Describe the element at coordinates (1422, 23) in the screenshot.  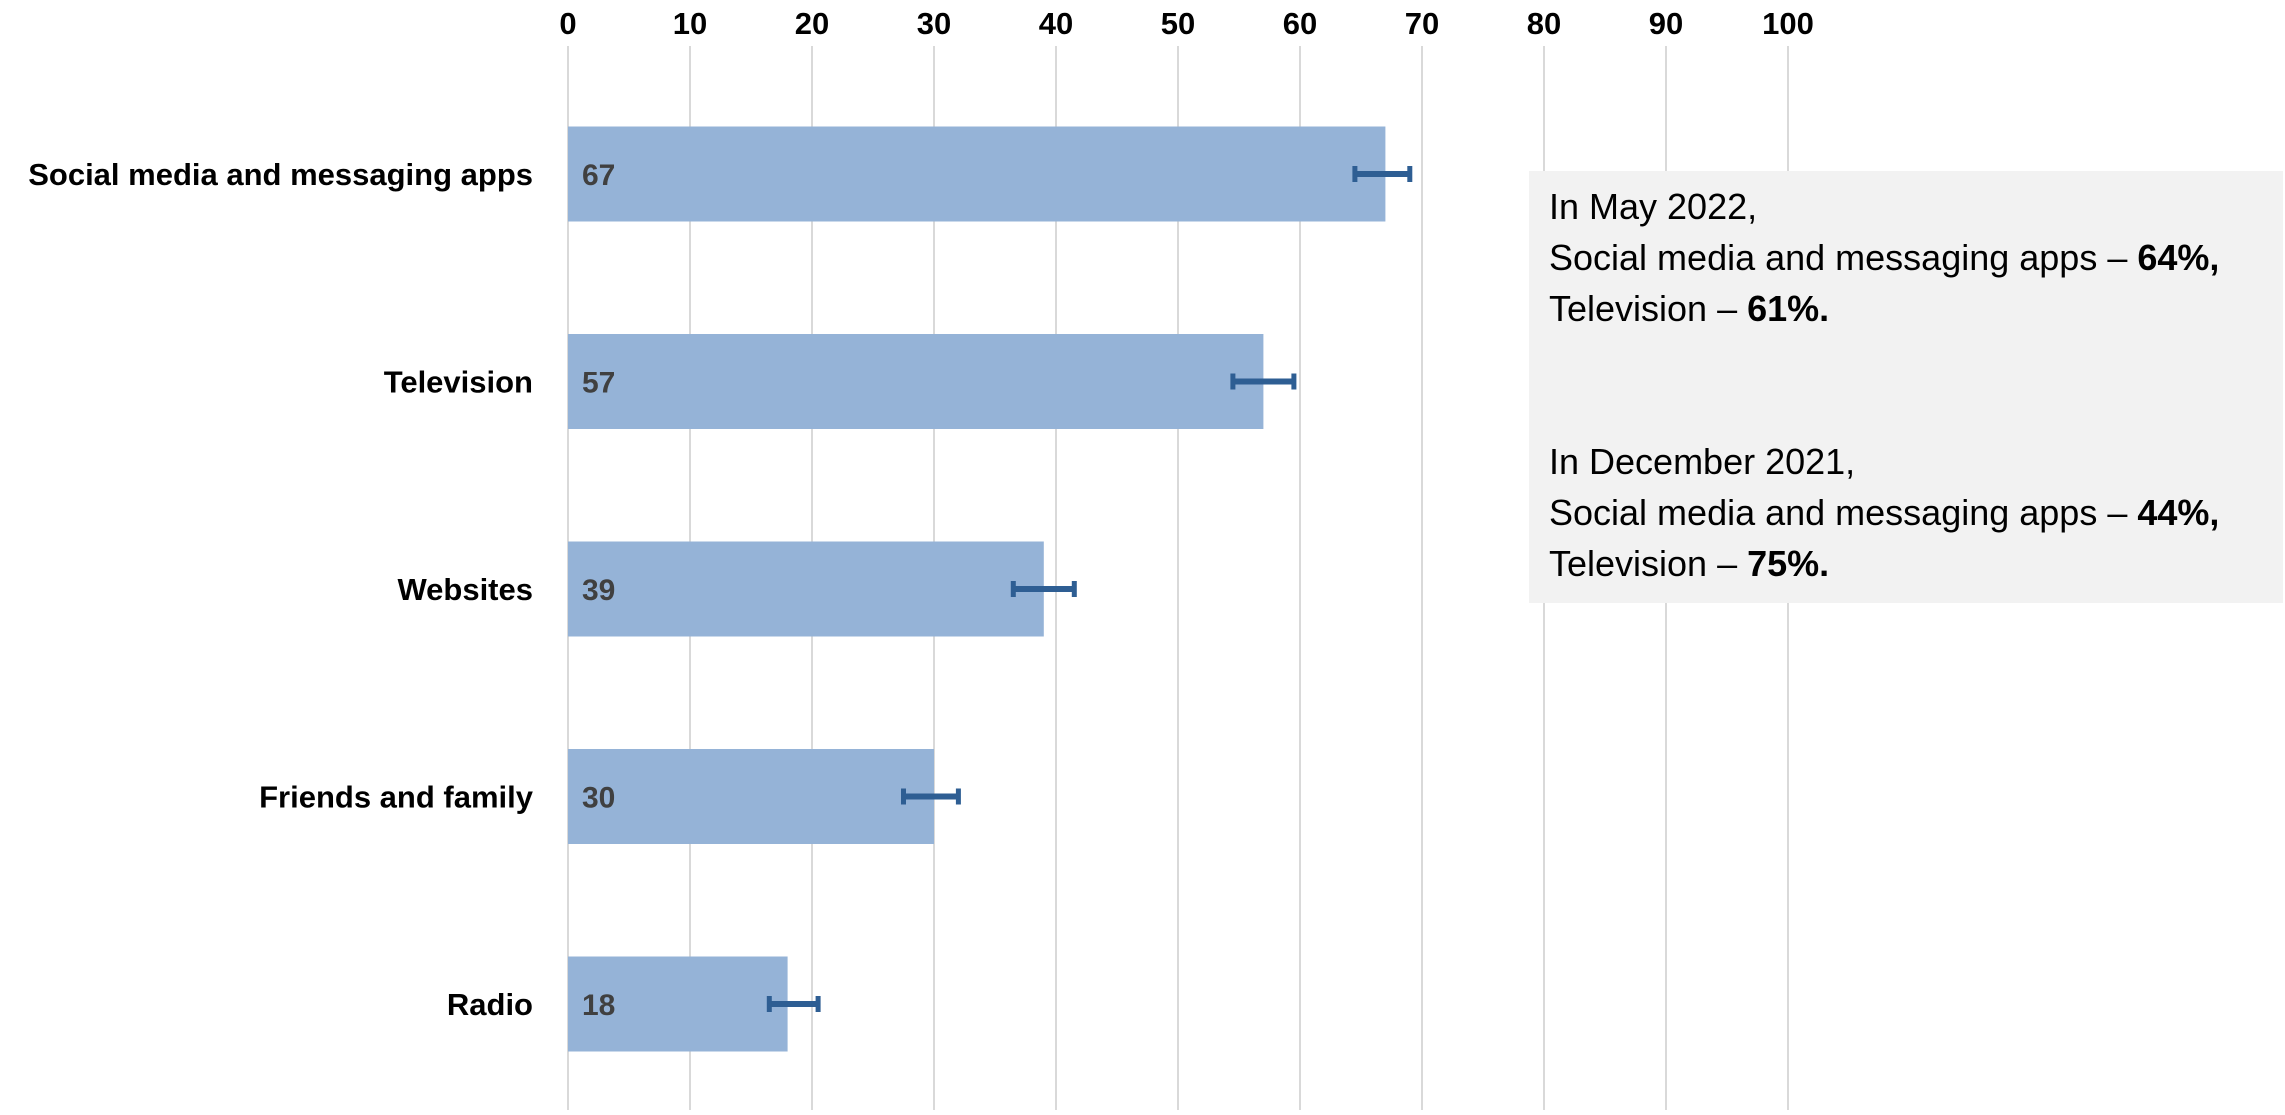
I see `x-tick-label-70: 70` at that location.